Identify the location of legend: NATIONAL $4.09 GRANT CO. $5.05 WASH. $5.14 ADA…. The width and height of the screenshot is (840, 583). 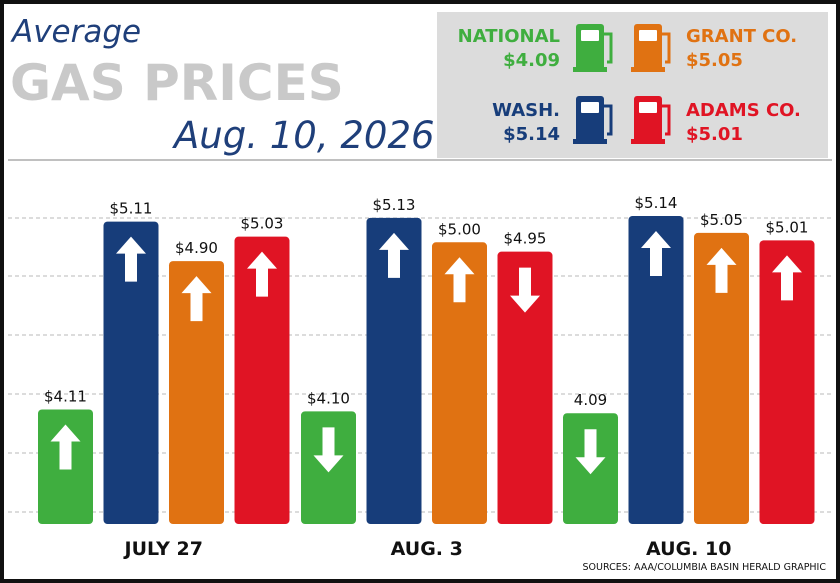
(632, 85).